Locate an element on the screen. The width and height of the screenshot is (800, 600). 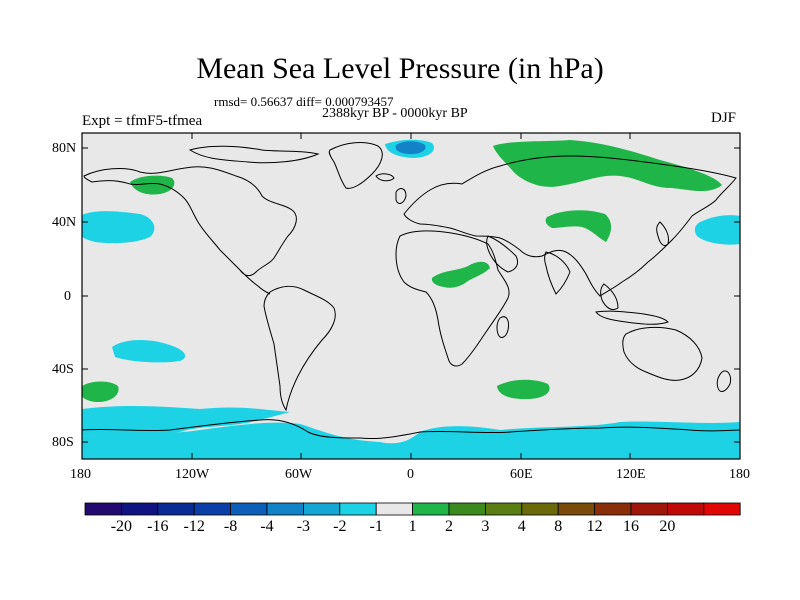
colorbar-label: 20 is located at coordinates (667, 526).